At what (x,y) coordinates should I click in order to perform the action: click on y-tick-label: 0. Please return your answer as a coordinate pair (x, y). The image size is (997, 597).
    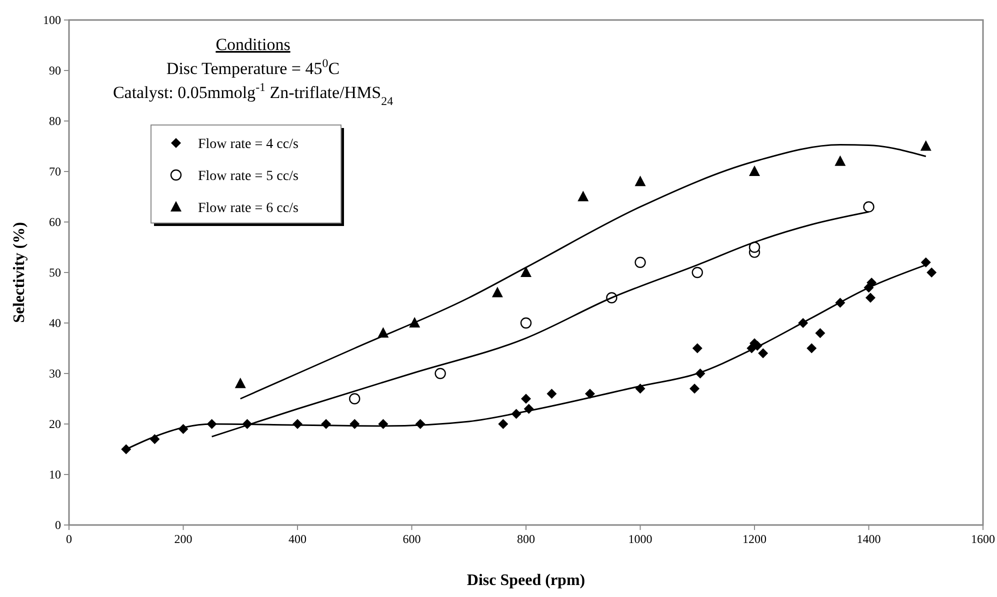
    Looking at the image, I should click on (58, 525).